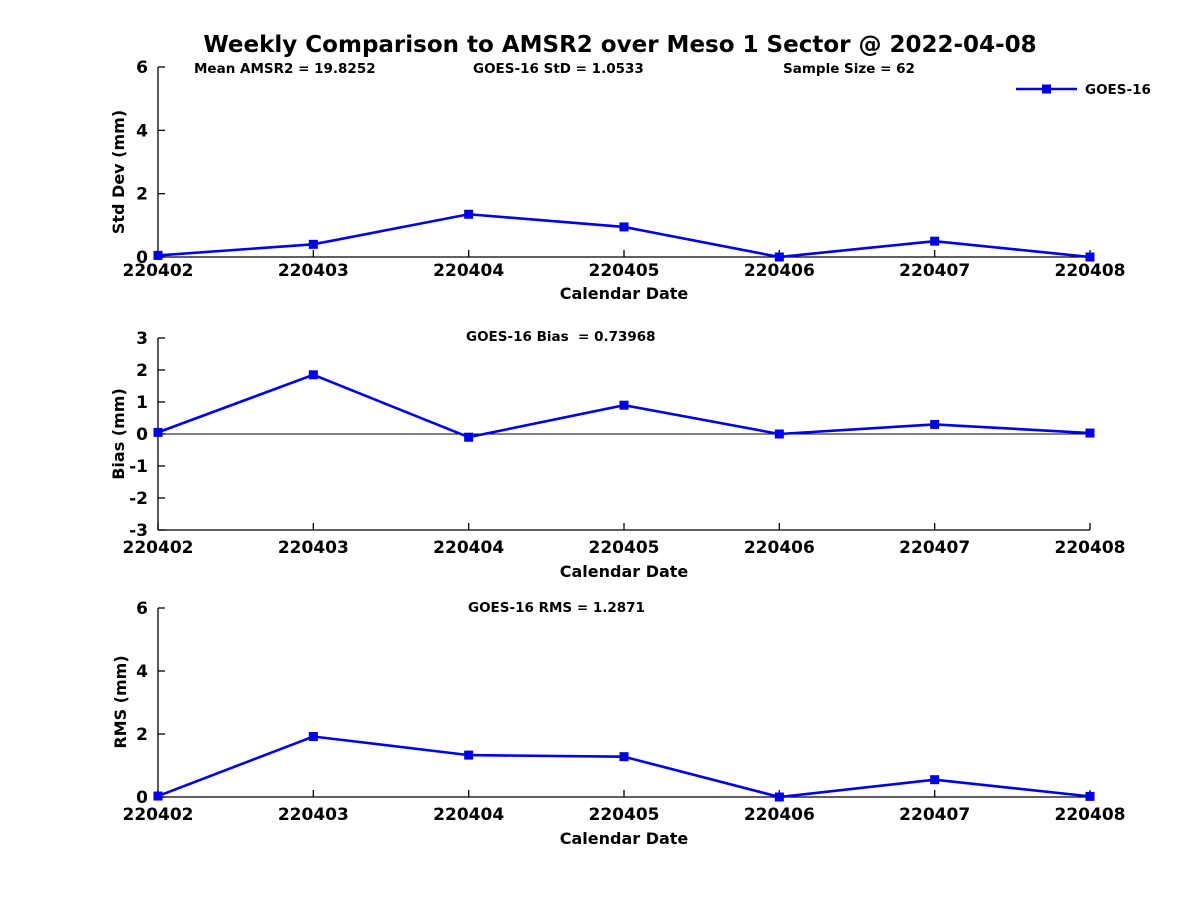 This screenshot has height=904, width=1200. What do you see at coordinates (1083, 90) in the screenshot?
I see `legend: GOES-16` at bounding box center [1083, 90].